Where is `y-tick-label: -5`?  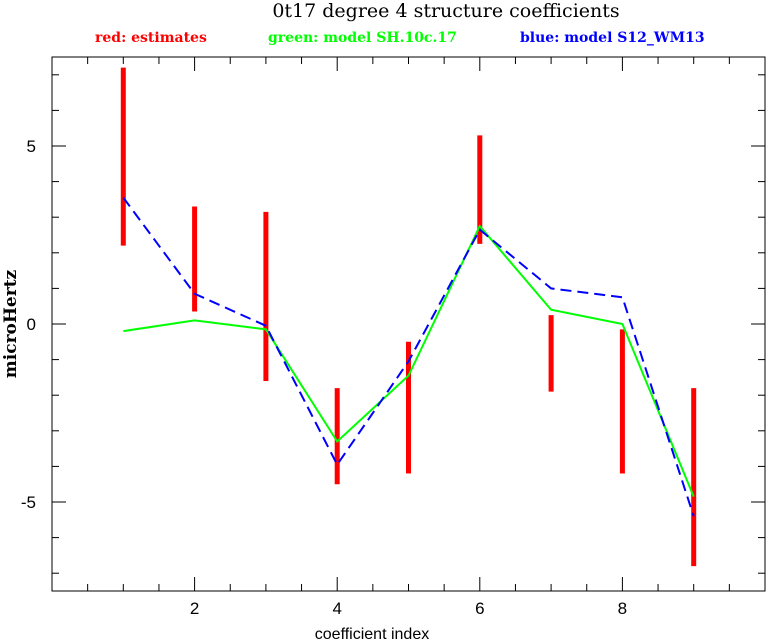
y-tick-label: -5 is located at coordinates (28, 502).